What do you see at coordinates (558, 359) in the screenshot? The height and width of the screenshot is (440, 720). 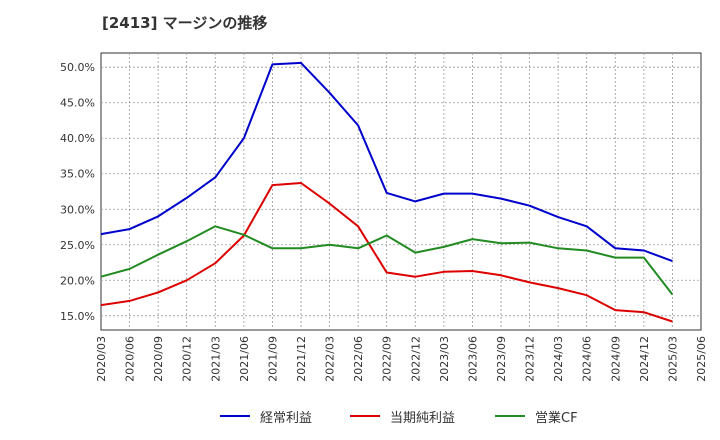 I see `x-tick-label: 2024/03` at bounding box center [558, 359].